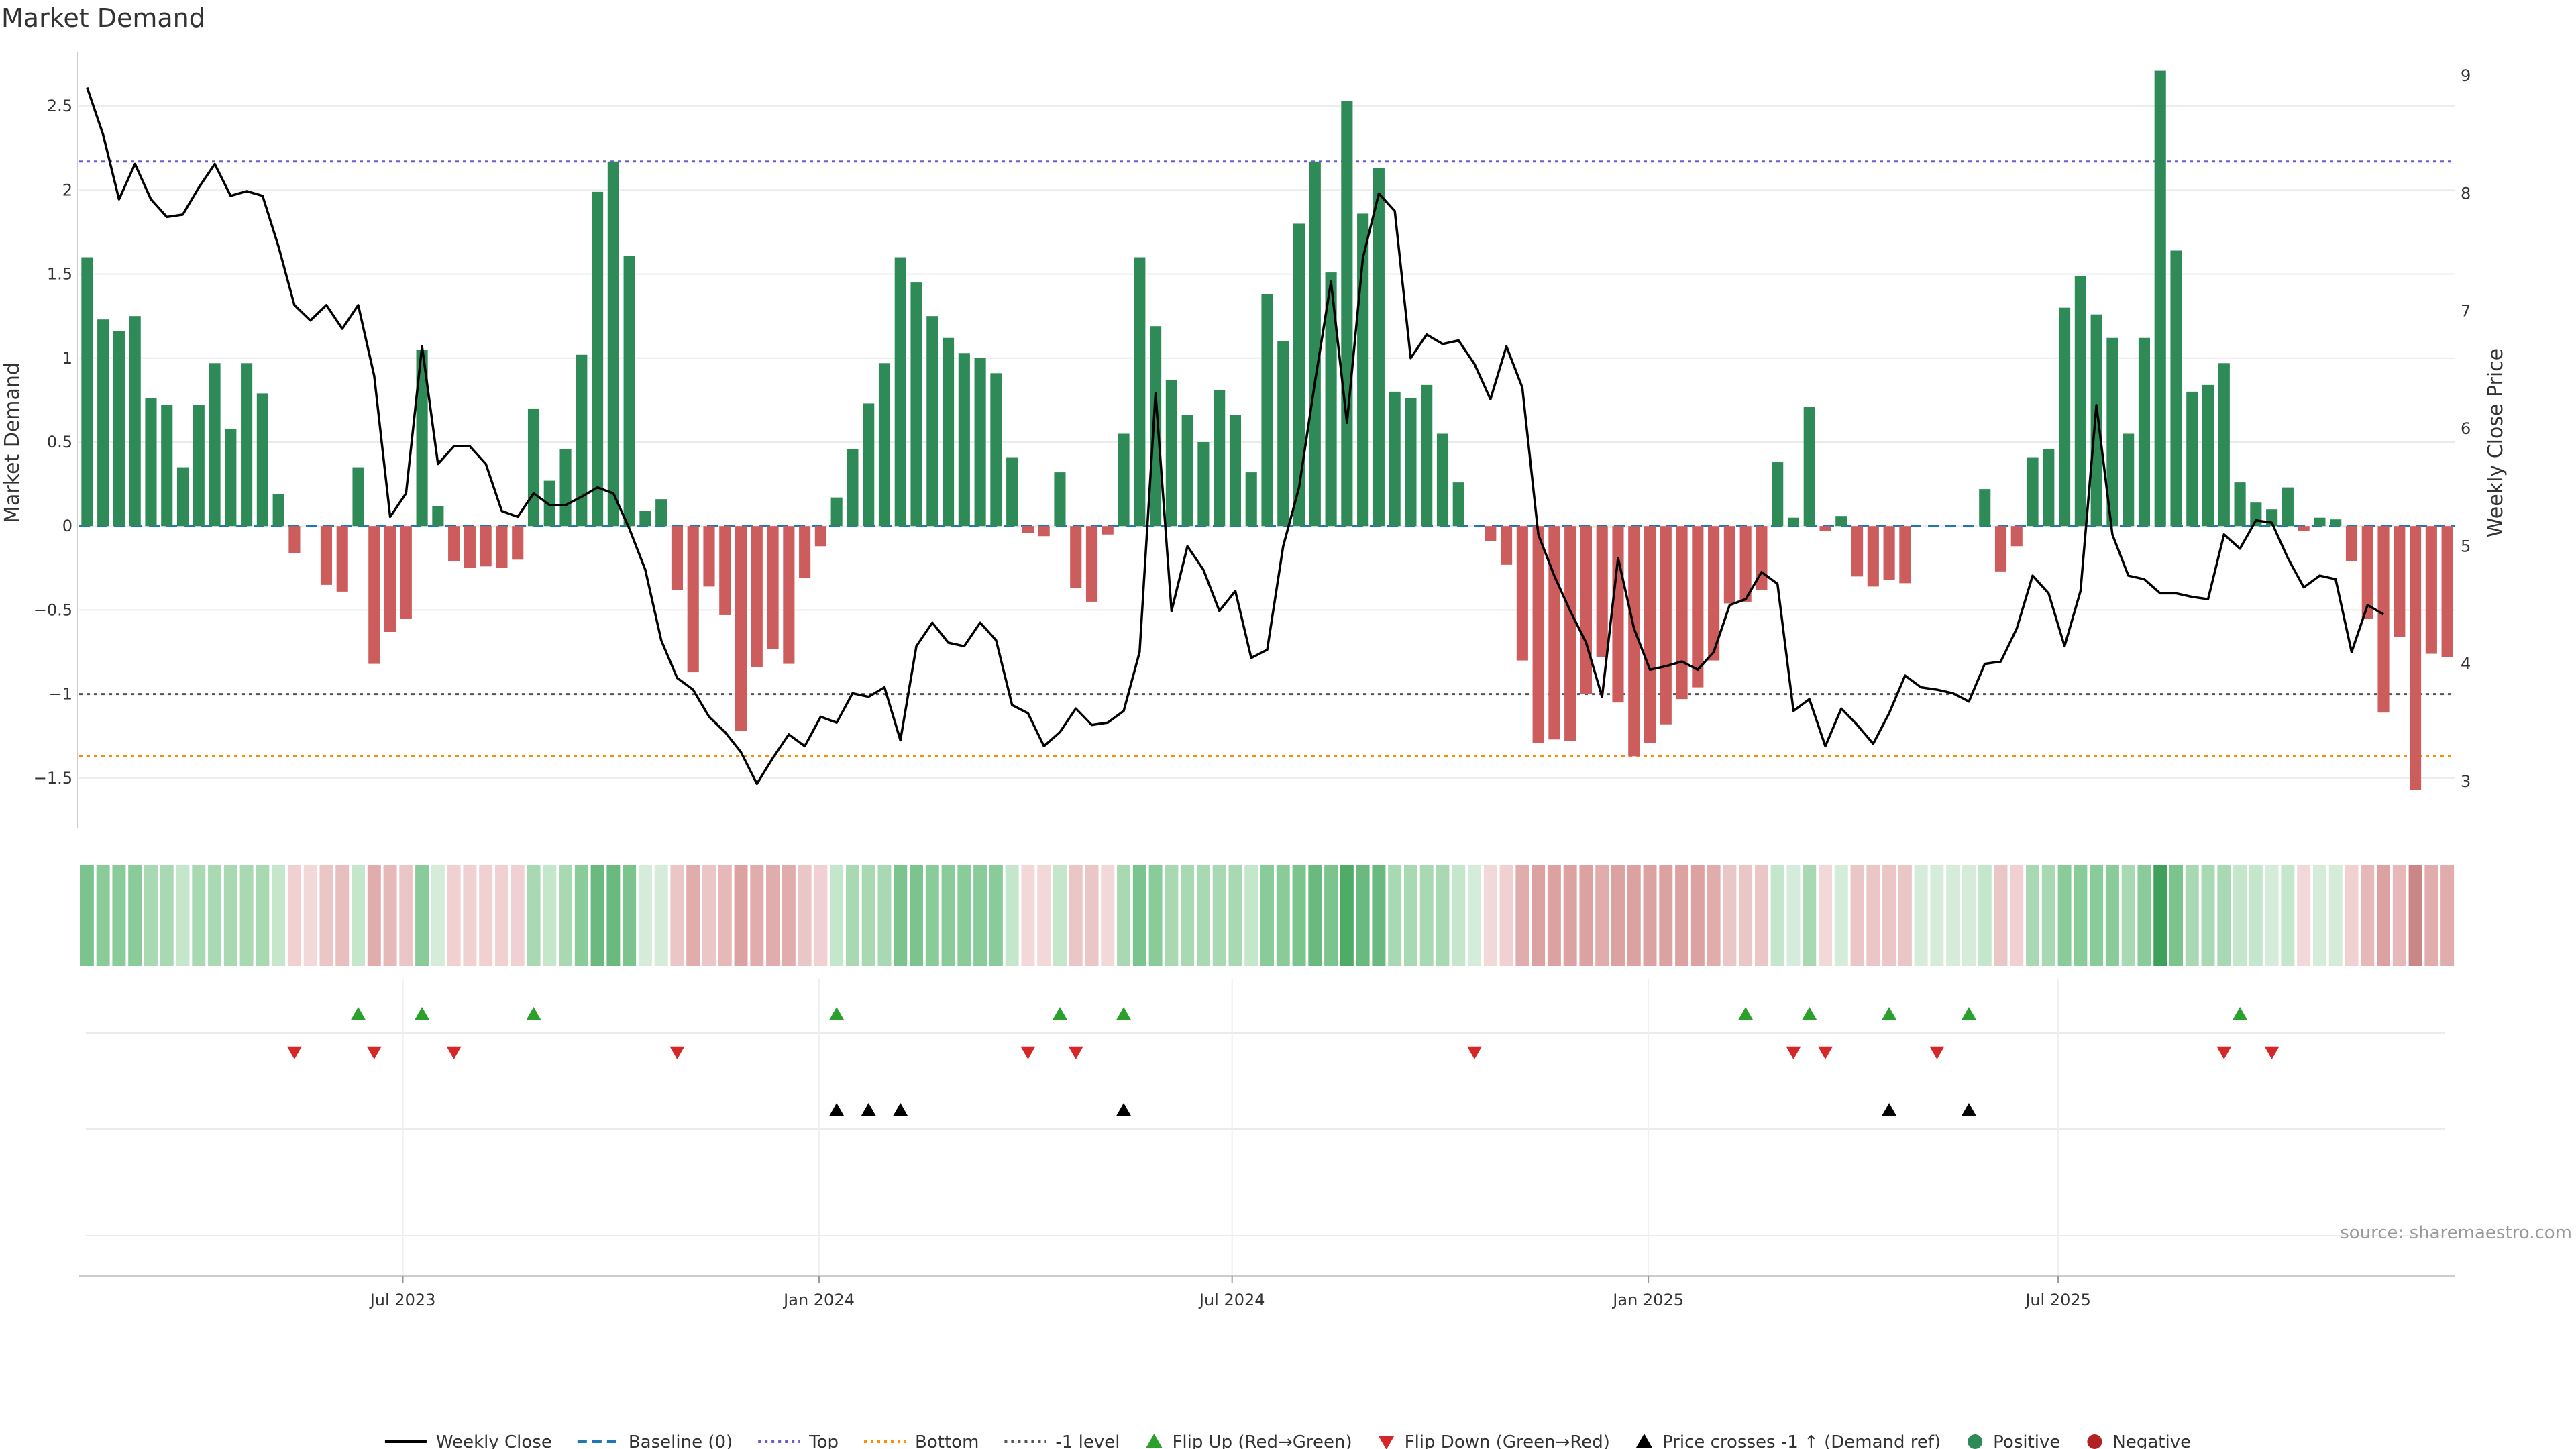 This screenshot has height=1449, width=2576. I want to click on y2-tick-label: 3, so click(2466, 781).